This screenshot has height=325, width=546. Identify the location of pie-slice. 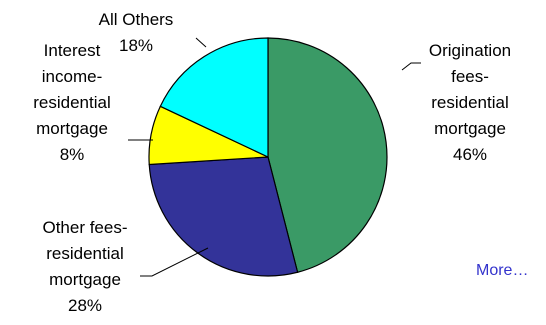
(214, 97).